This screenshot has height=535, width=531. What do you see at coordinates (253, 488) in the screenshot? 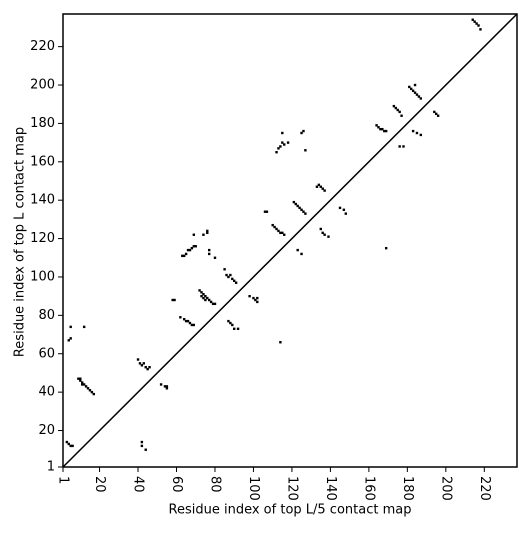
I see `x-tick-label: 100` at bounding box center [253, 488].